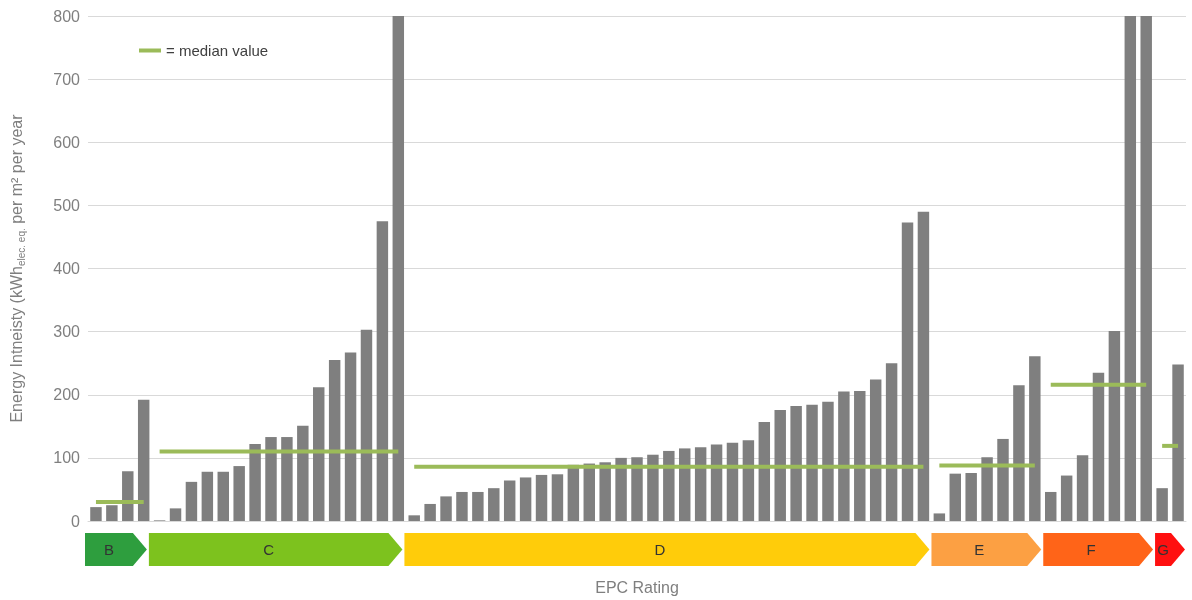  What do you see at coordinates (17, 268) in the screenshot?
I see `y-axis-title: Energy Intneisty (kWhelec. eq. per m² per year` at bounding box center [17, 268].